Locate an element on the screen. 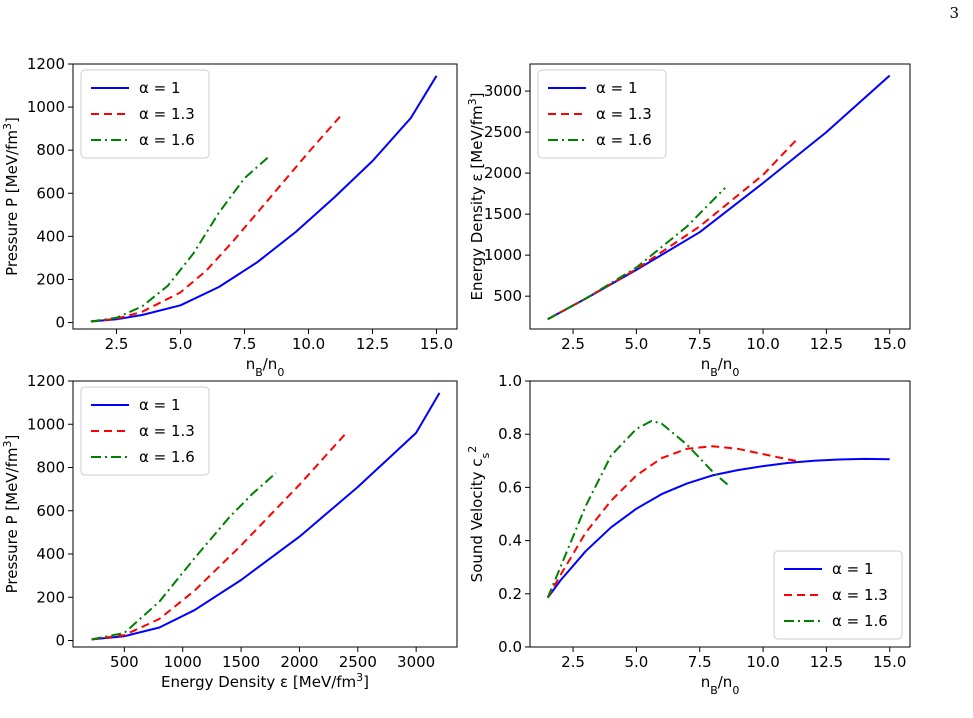 Image resolution: width=973 pixels, height=718 pixels. y-tick-label: 0.2 is located at coordinates (510, 594).